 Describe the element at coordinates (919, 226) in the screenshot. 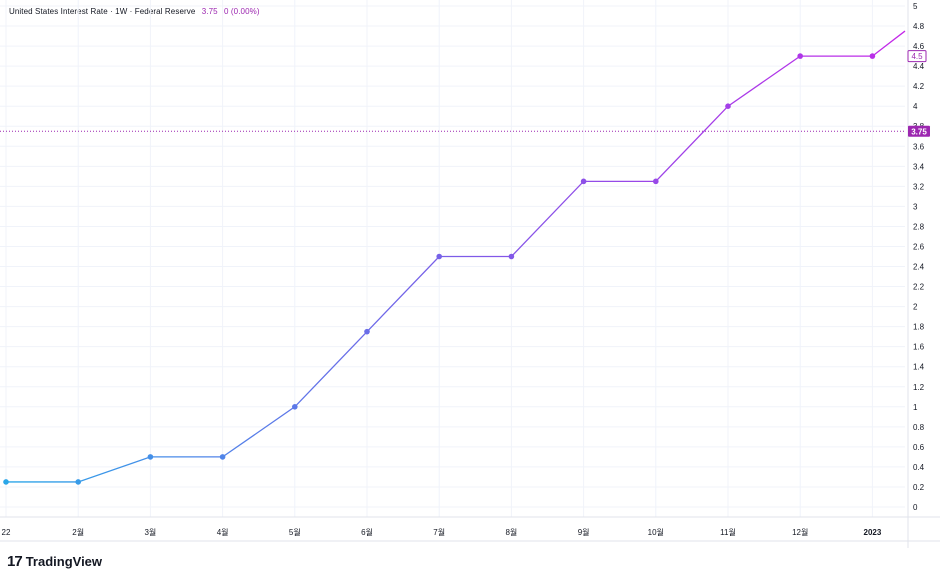

I see `y-tick-label: 2.8` at that location.